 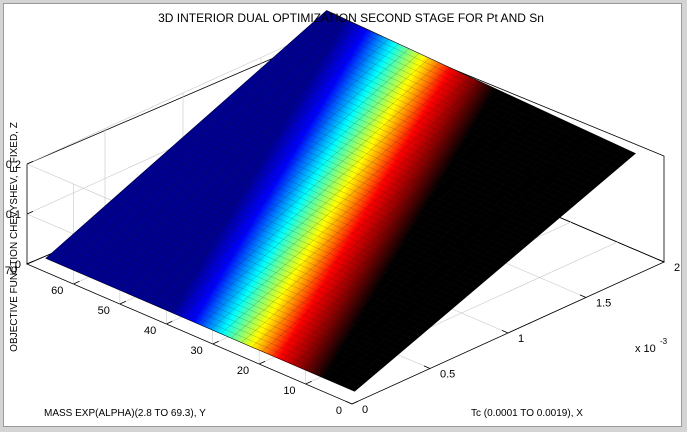 What do you see at coordinates (664, 341) in the screenshot?
I see `x-axis-multiplier-exponent: -3` at bounding box center [664, 341].